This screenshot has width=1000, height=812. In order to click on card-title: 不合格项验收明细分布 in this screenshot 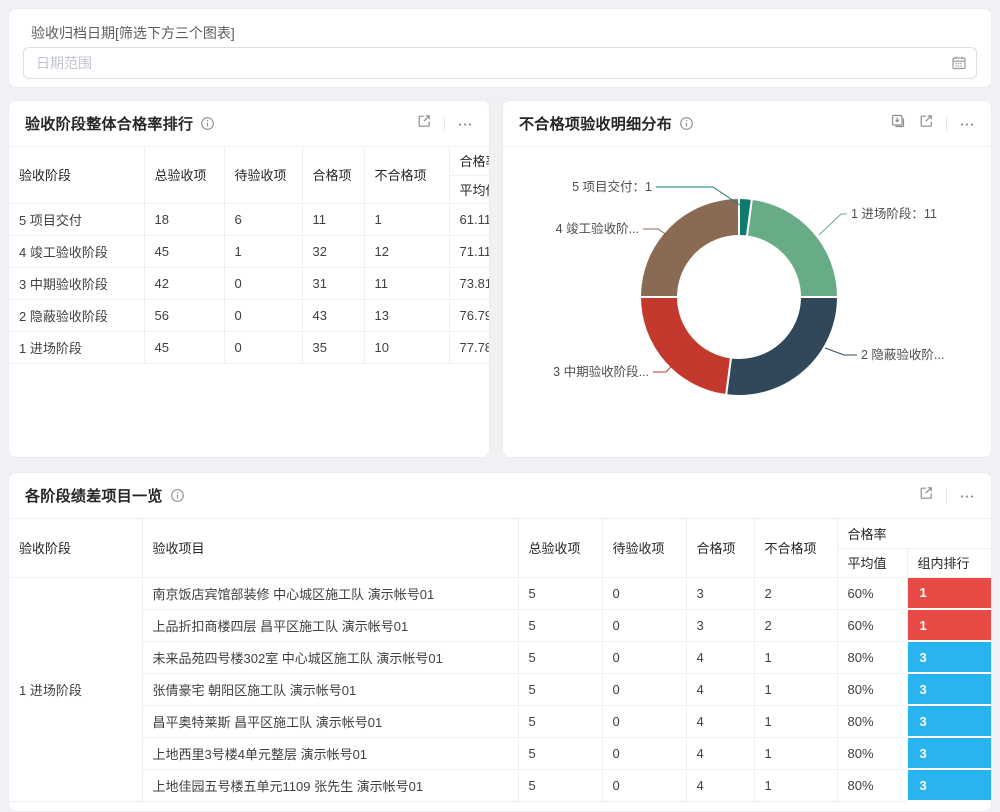, I will do `click(596, 124)`.